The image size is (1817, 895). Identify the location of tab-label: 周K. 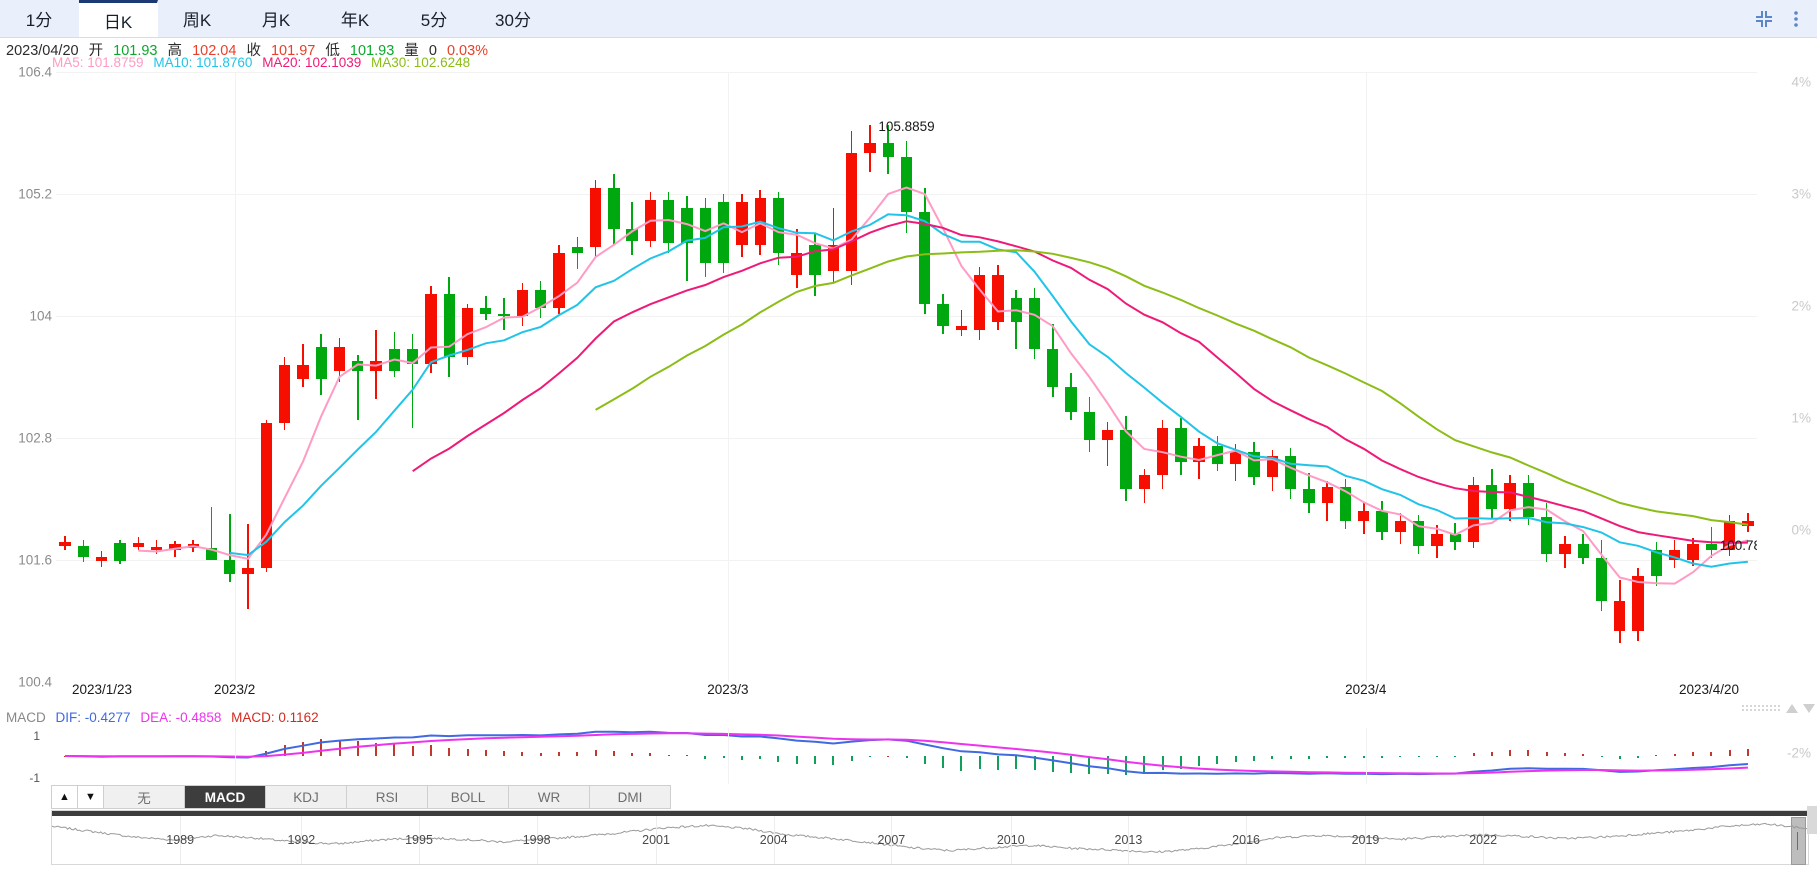
(197, 20).